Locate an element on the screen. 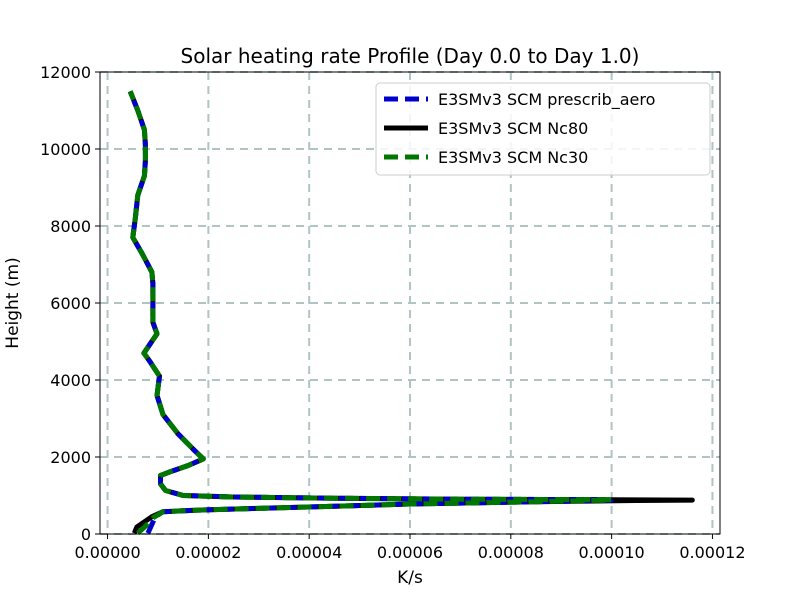 The height and width of the screenshot is (600, 800). y-axis-ticks: 0 2000 4000 6000 8000 10000 12000 is located at coordinates (70, 303).